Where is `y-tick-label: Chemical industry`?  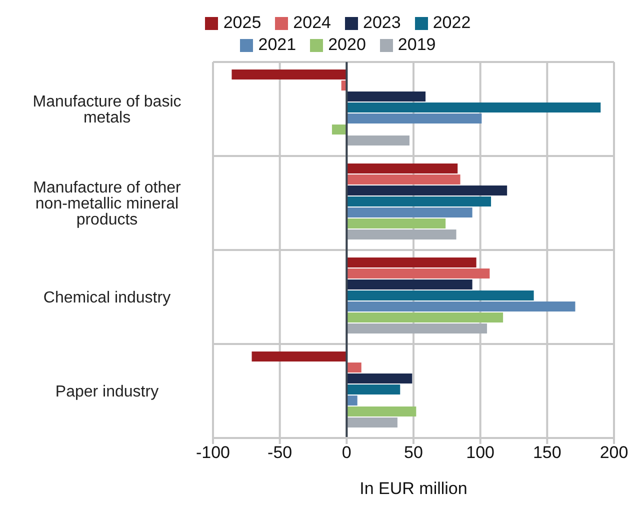 y-tick-label: Chemical industry is located at coordinates (107, 298).